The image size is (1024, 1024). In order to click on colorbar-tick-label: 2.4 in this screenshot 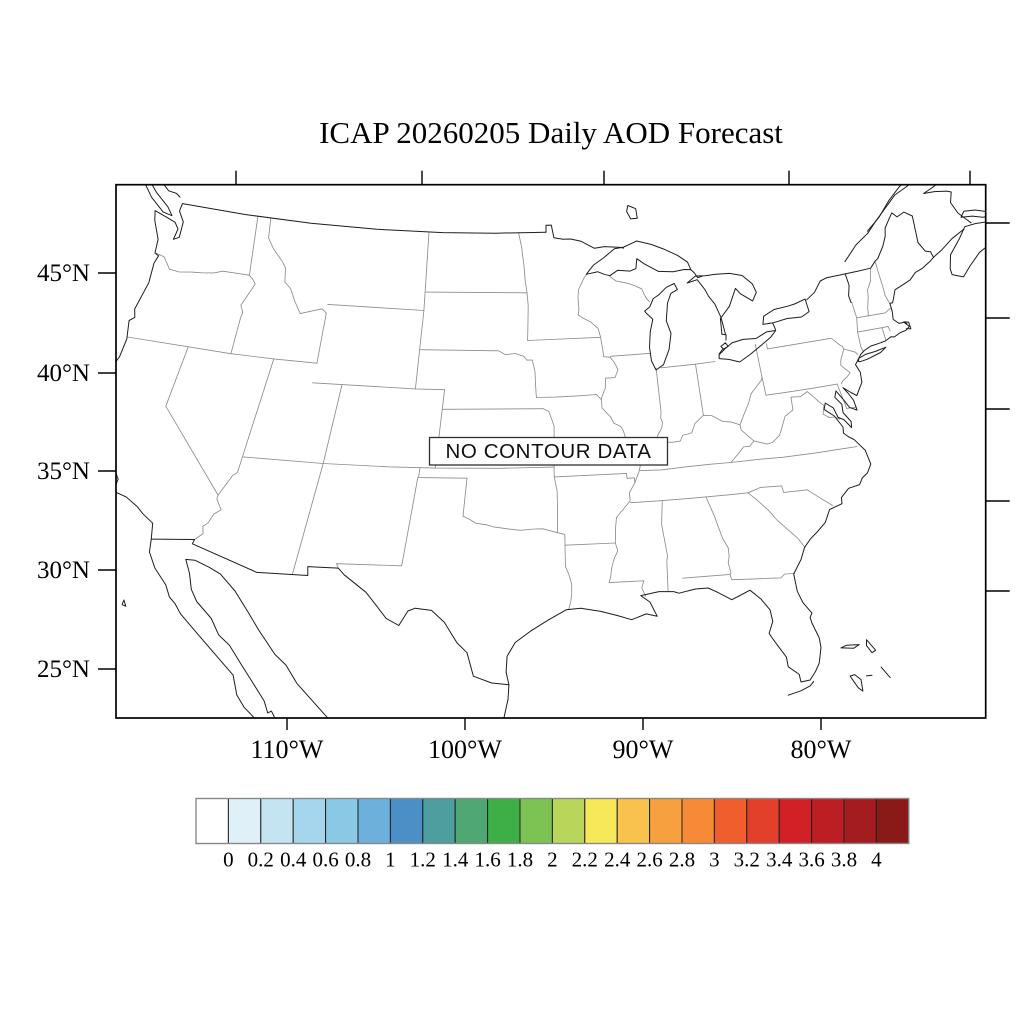, I will do `click(617, 860)`.